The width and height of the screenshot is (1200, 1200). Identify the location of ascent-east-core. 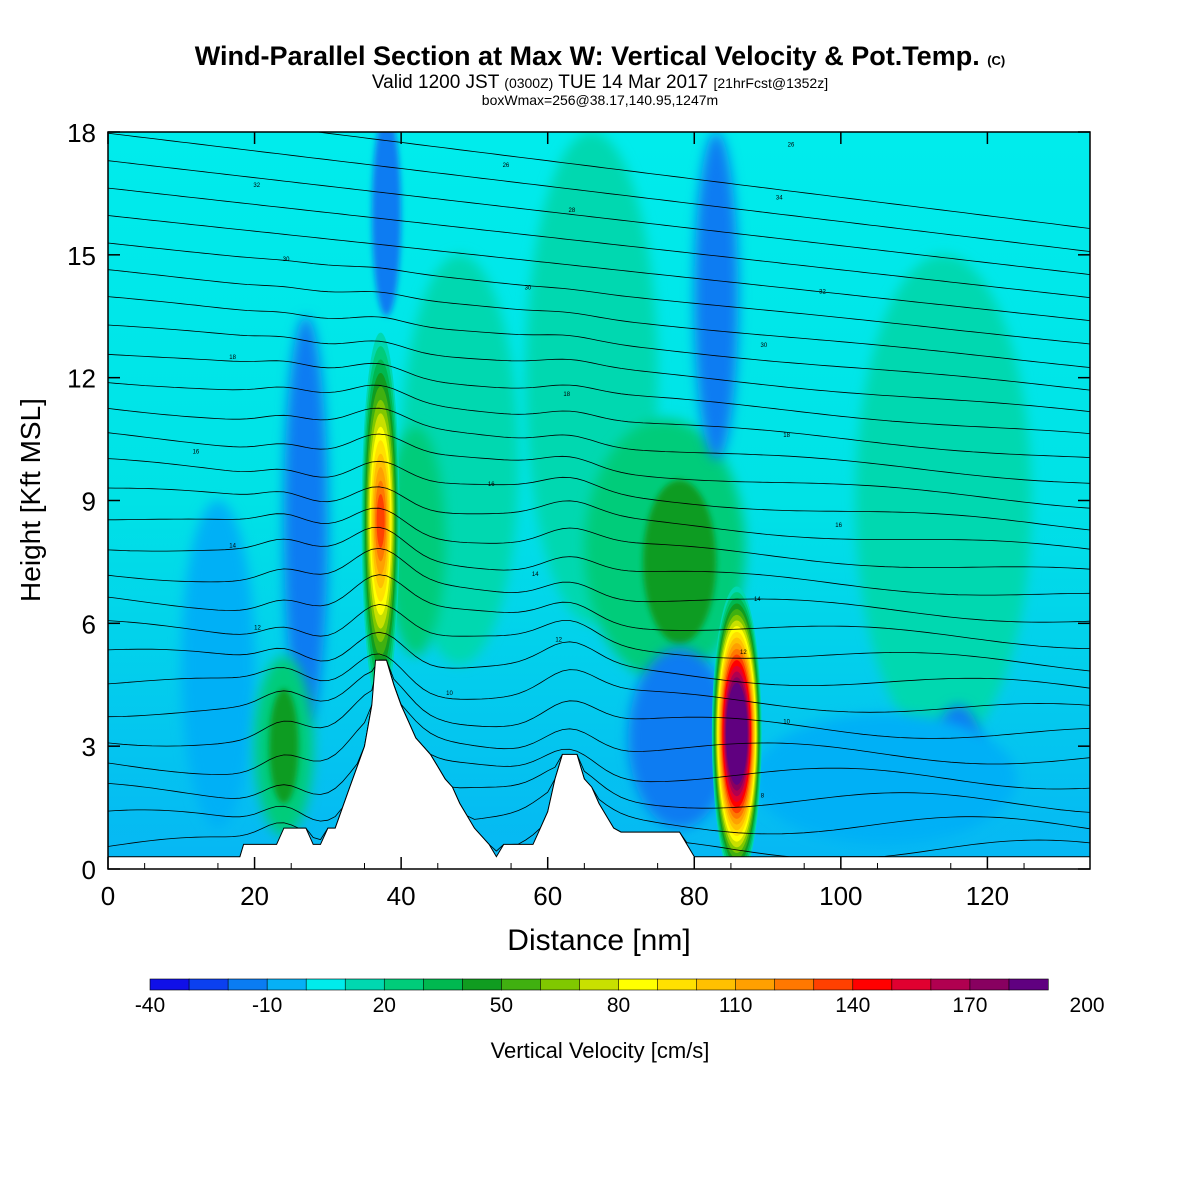
(679, 562).